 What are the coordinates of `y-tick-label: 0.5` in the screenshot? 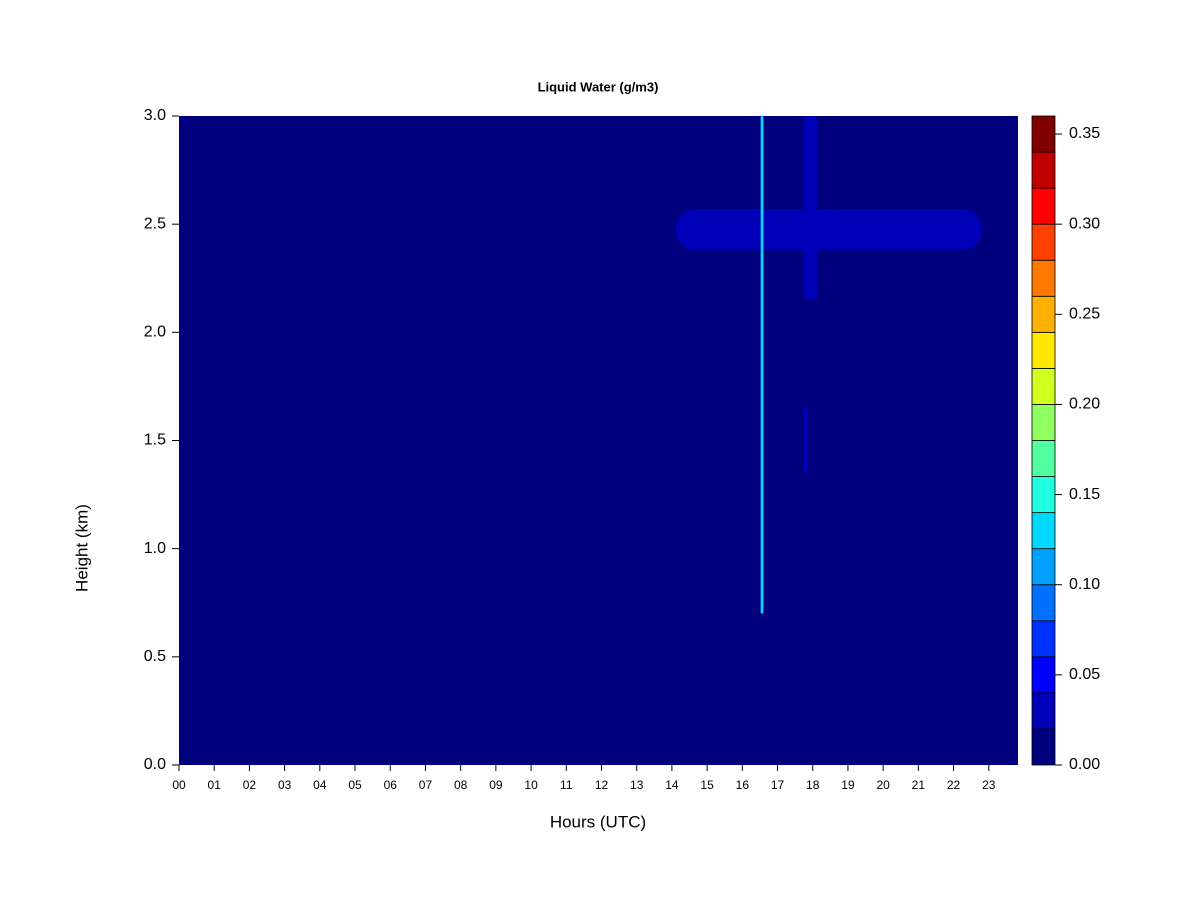 It's located at (155, 656).